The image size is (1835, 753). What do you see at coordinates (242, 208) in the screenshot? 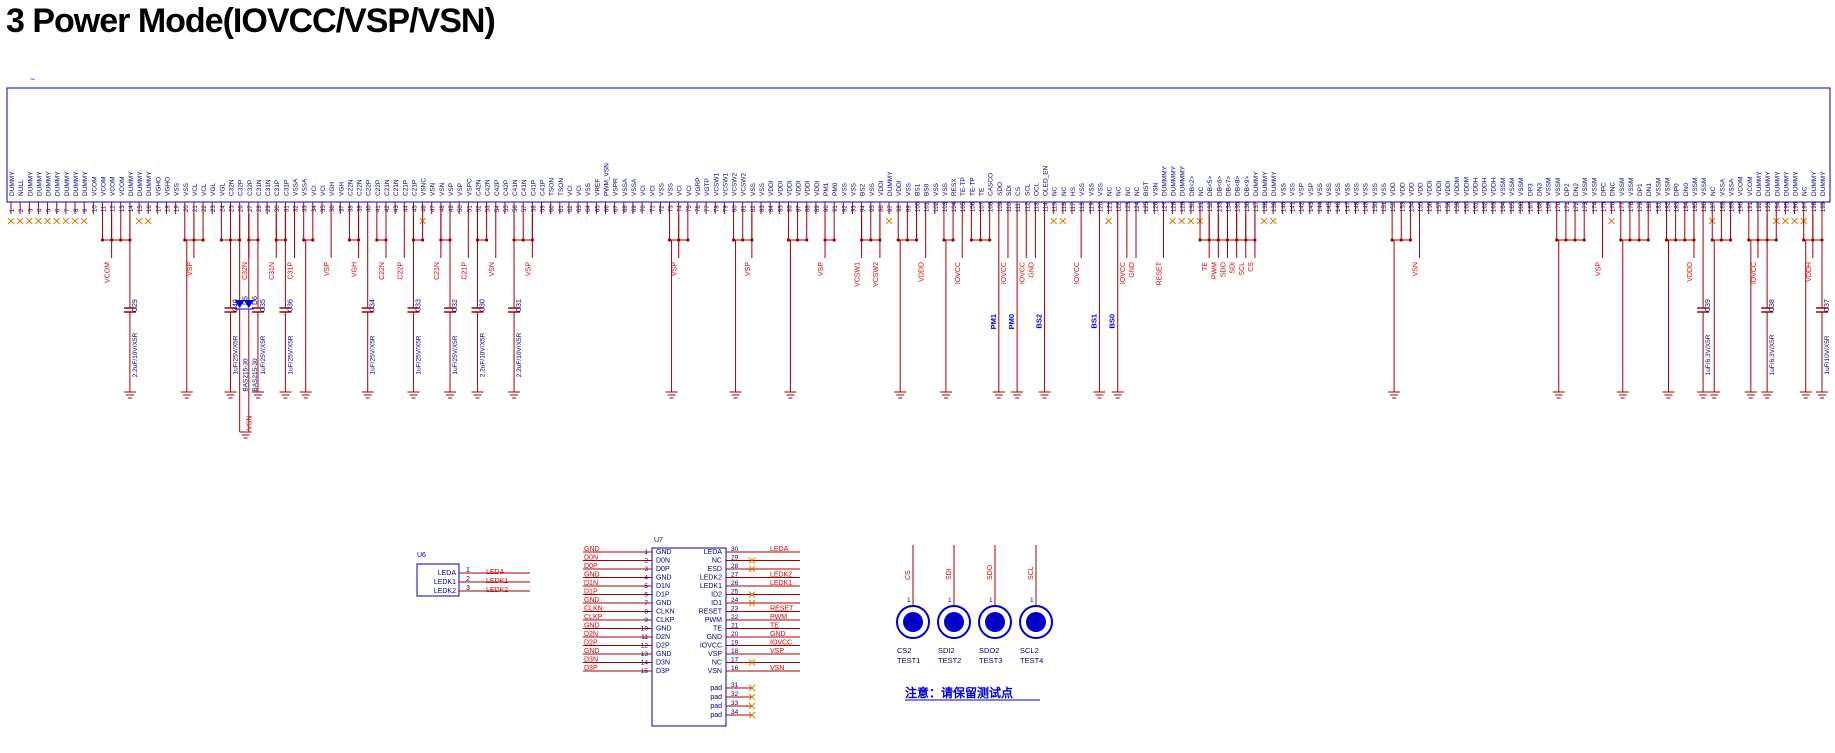
I see `connector-pin-number: 26` at bounding box center [242, 208].